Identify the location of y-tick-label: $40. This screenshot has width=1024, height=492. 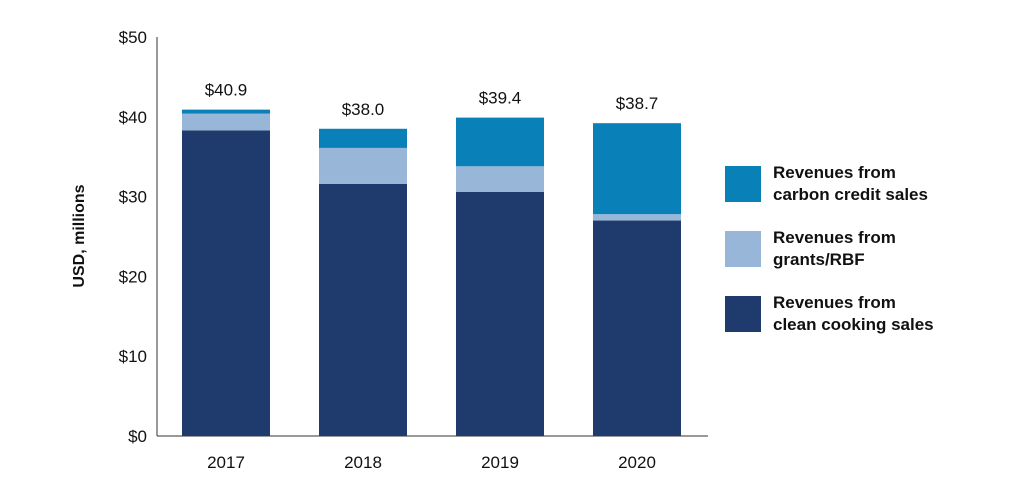
(133, 117).